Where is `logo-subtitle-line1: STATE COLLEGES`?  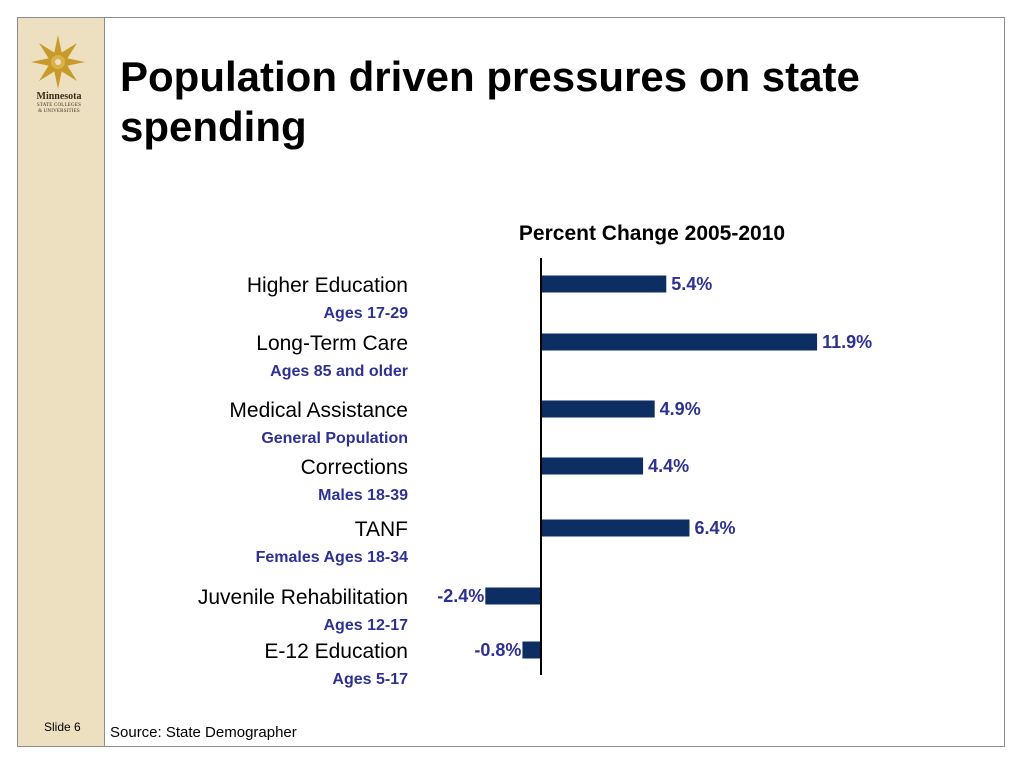 logo-subtitle-line1: STATE COLLEGES is located at coordinates (59, 105).